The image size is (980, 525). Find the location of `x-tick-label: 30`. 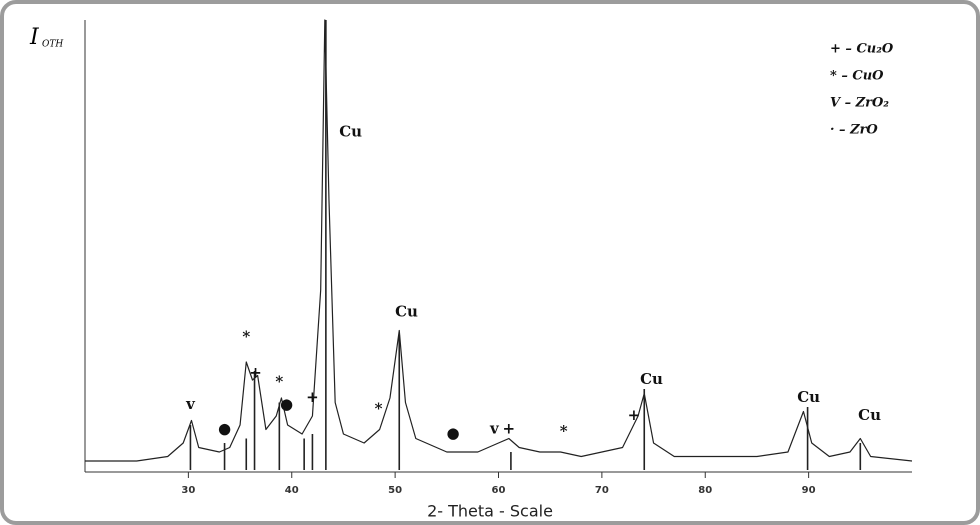

x-tick-label: 30 is located at coordinates (188, 490).